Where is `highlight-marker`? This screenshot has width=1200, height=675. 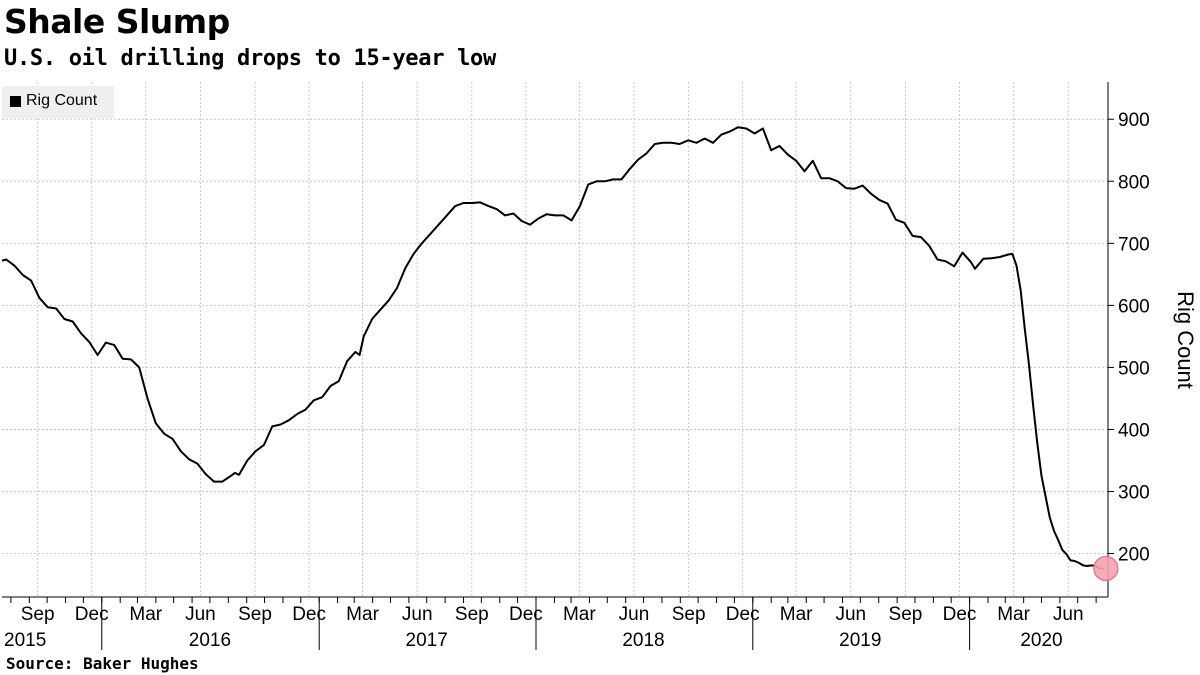
highlight-marker is located at coordinates (1106, 568).